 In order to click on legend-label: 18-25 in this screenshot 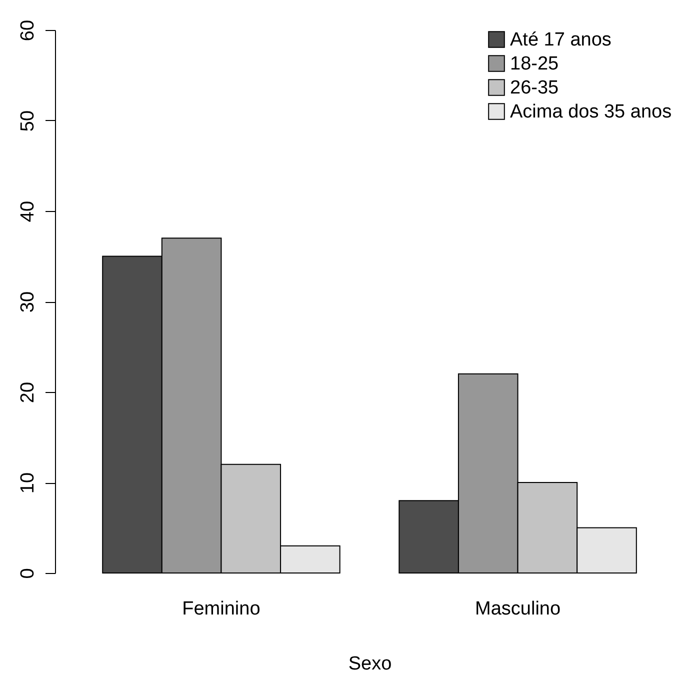, I will do `click(534, 64)`.